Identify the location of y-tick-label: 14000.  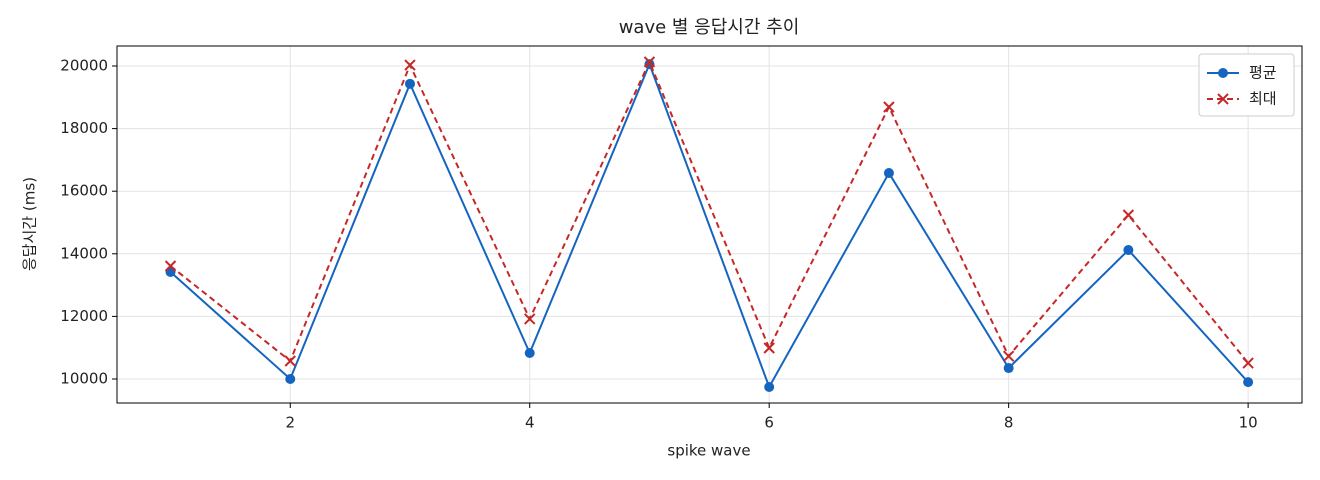
(84, 253).